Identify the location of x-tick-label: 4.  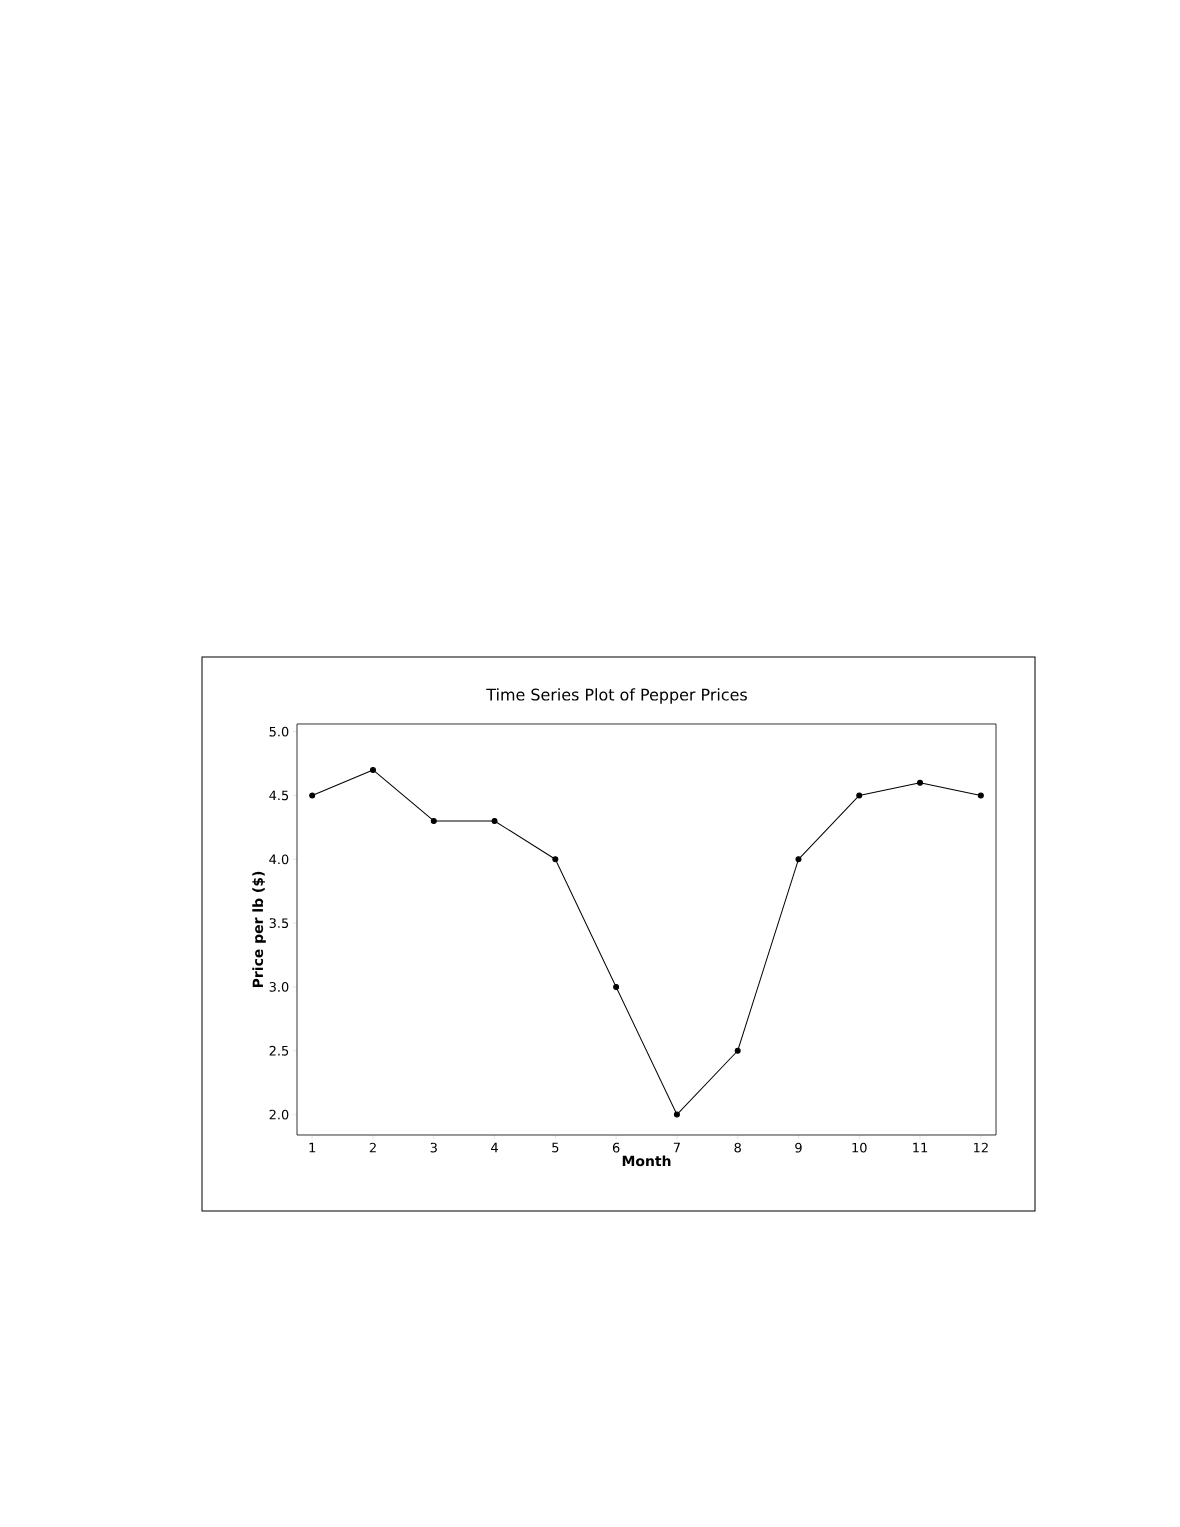
(494, 1147).